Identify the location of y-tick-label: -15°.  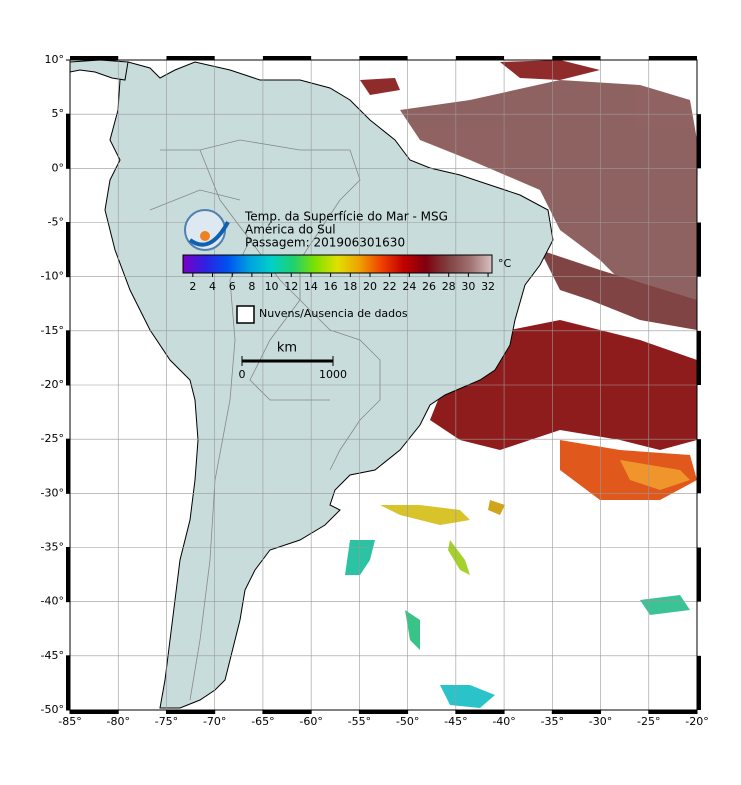
(52, 330).